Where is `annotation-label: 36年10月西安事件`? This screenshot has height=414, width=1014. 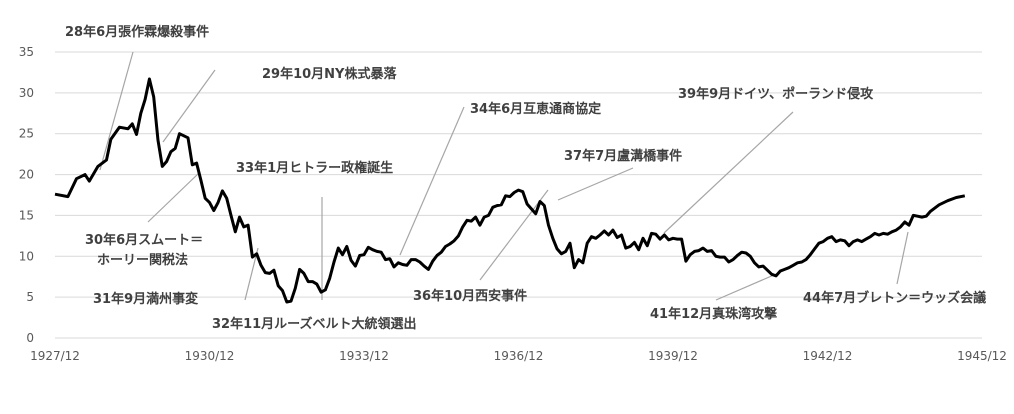
annotation-label: 36年10月西安事件 is located at coordinates (470, 296).